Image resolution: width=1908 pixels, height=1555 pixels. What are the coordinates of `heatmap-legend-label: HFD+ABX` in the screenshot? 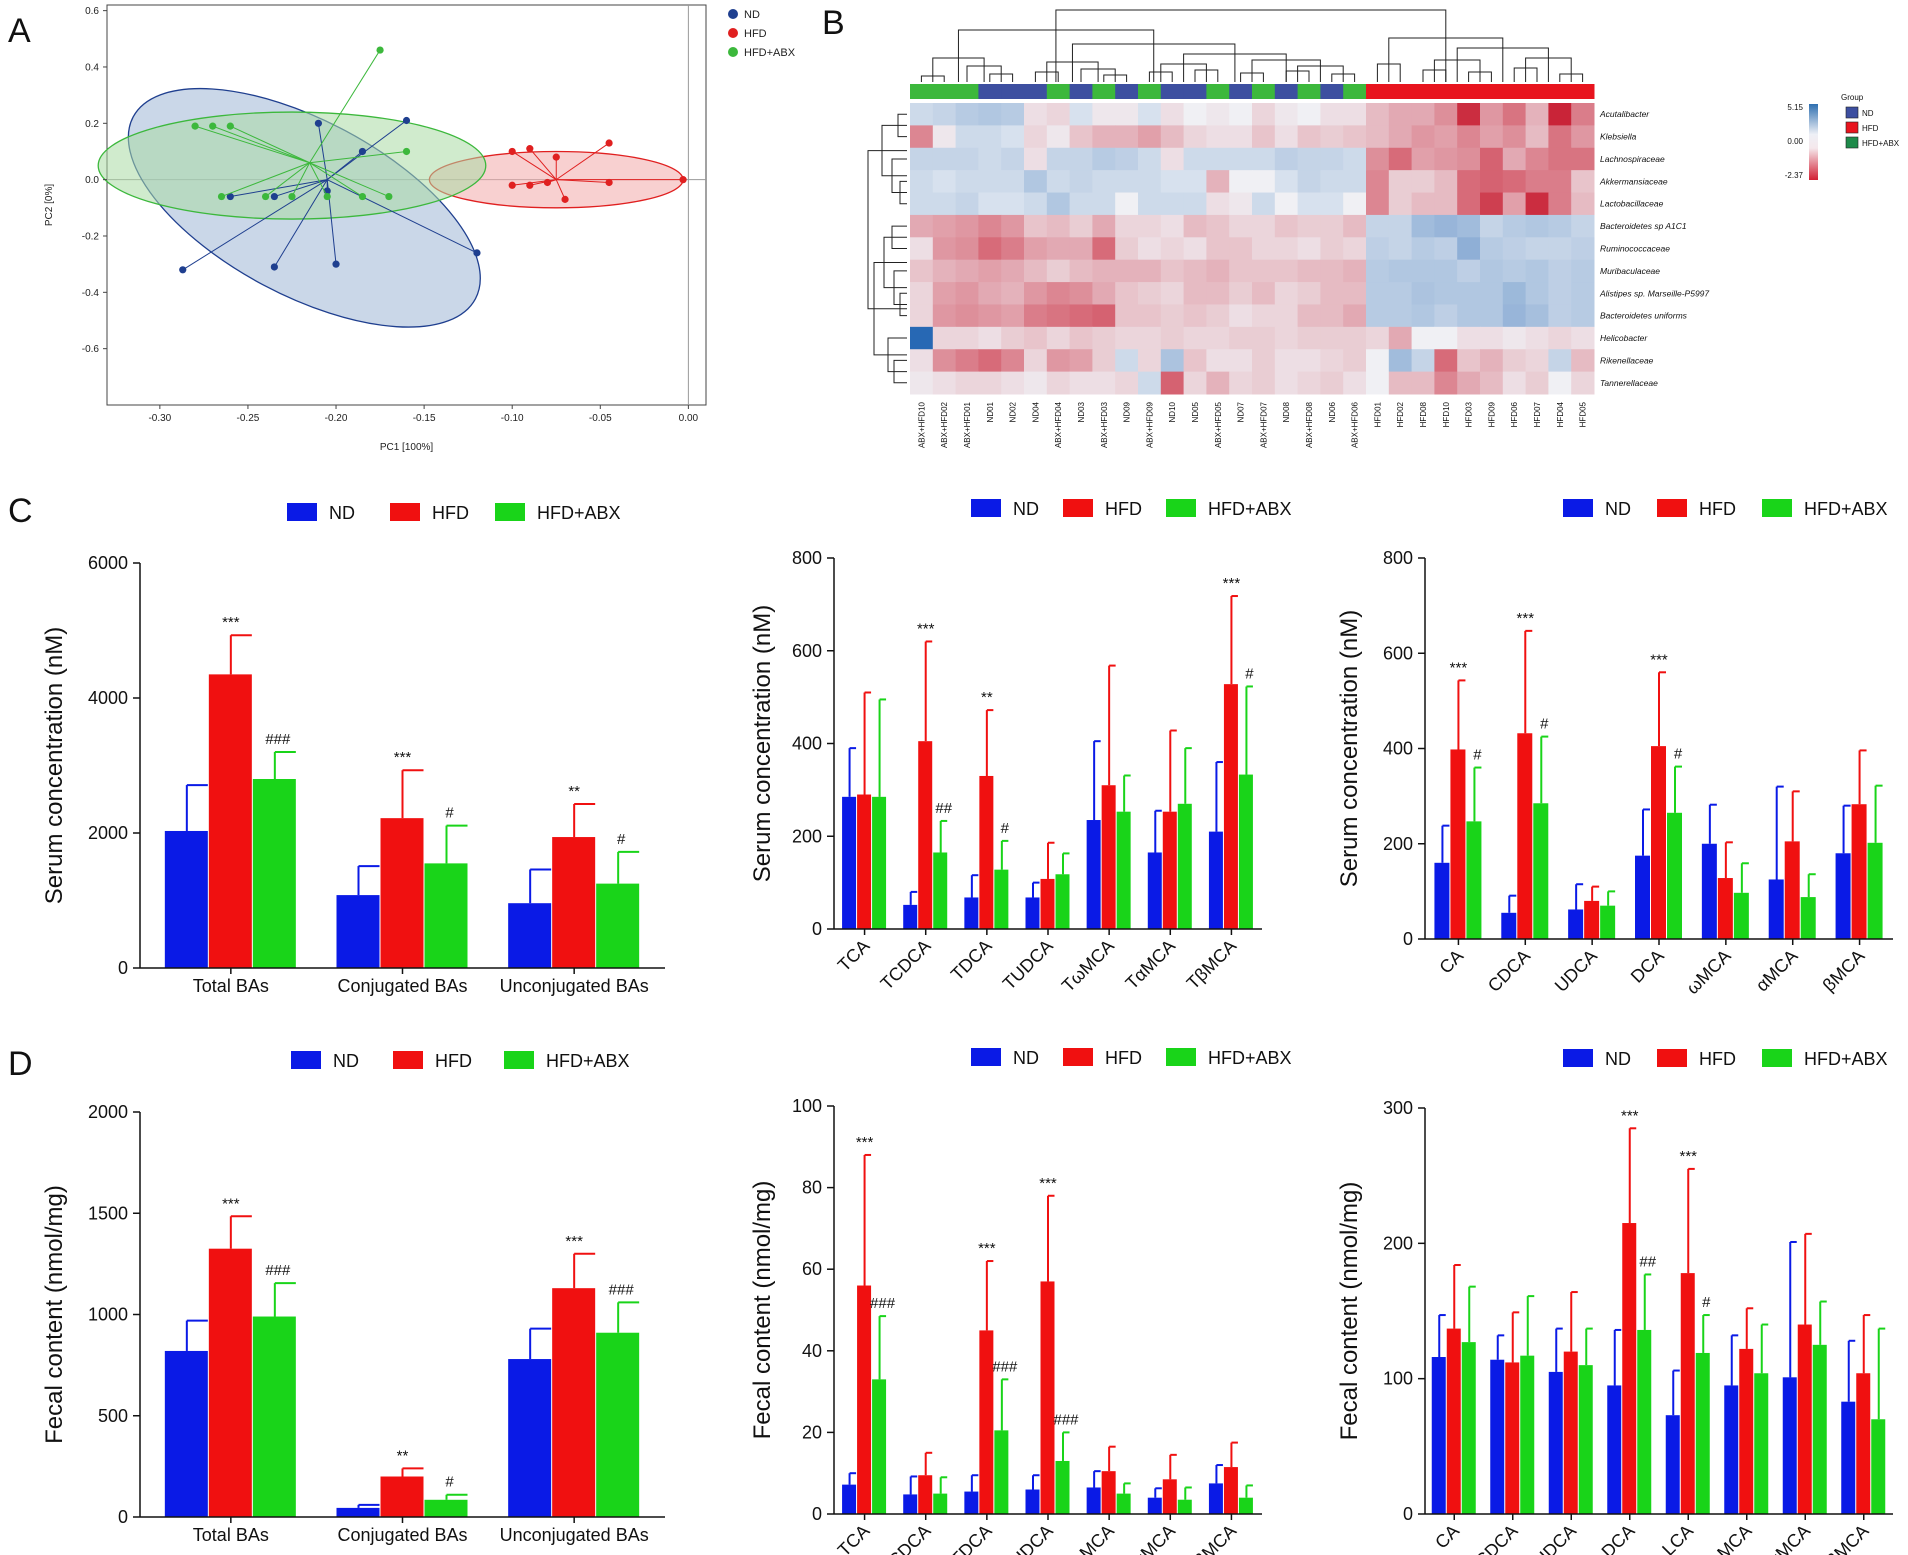 It's located at (1881, 143).